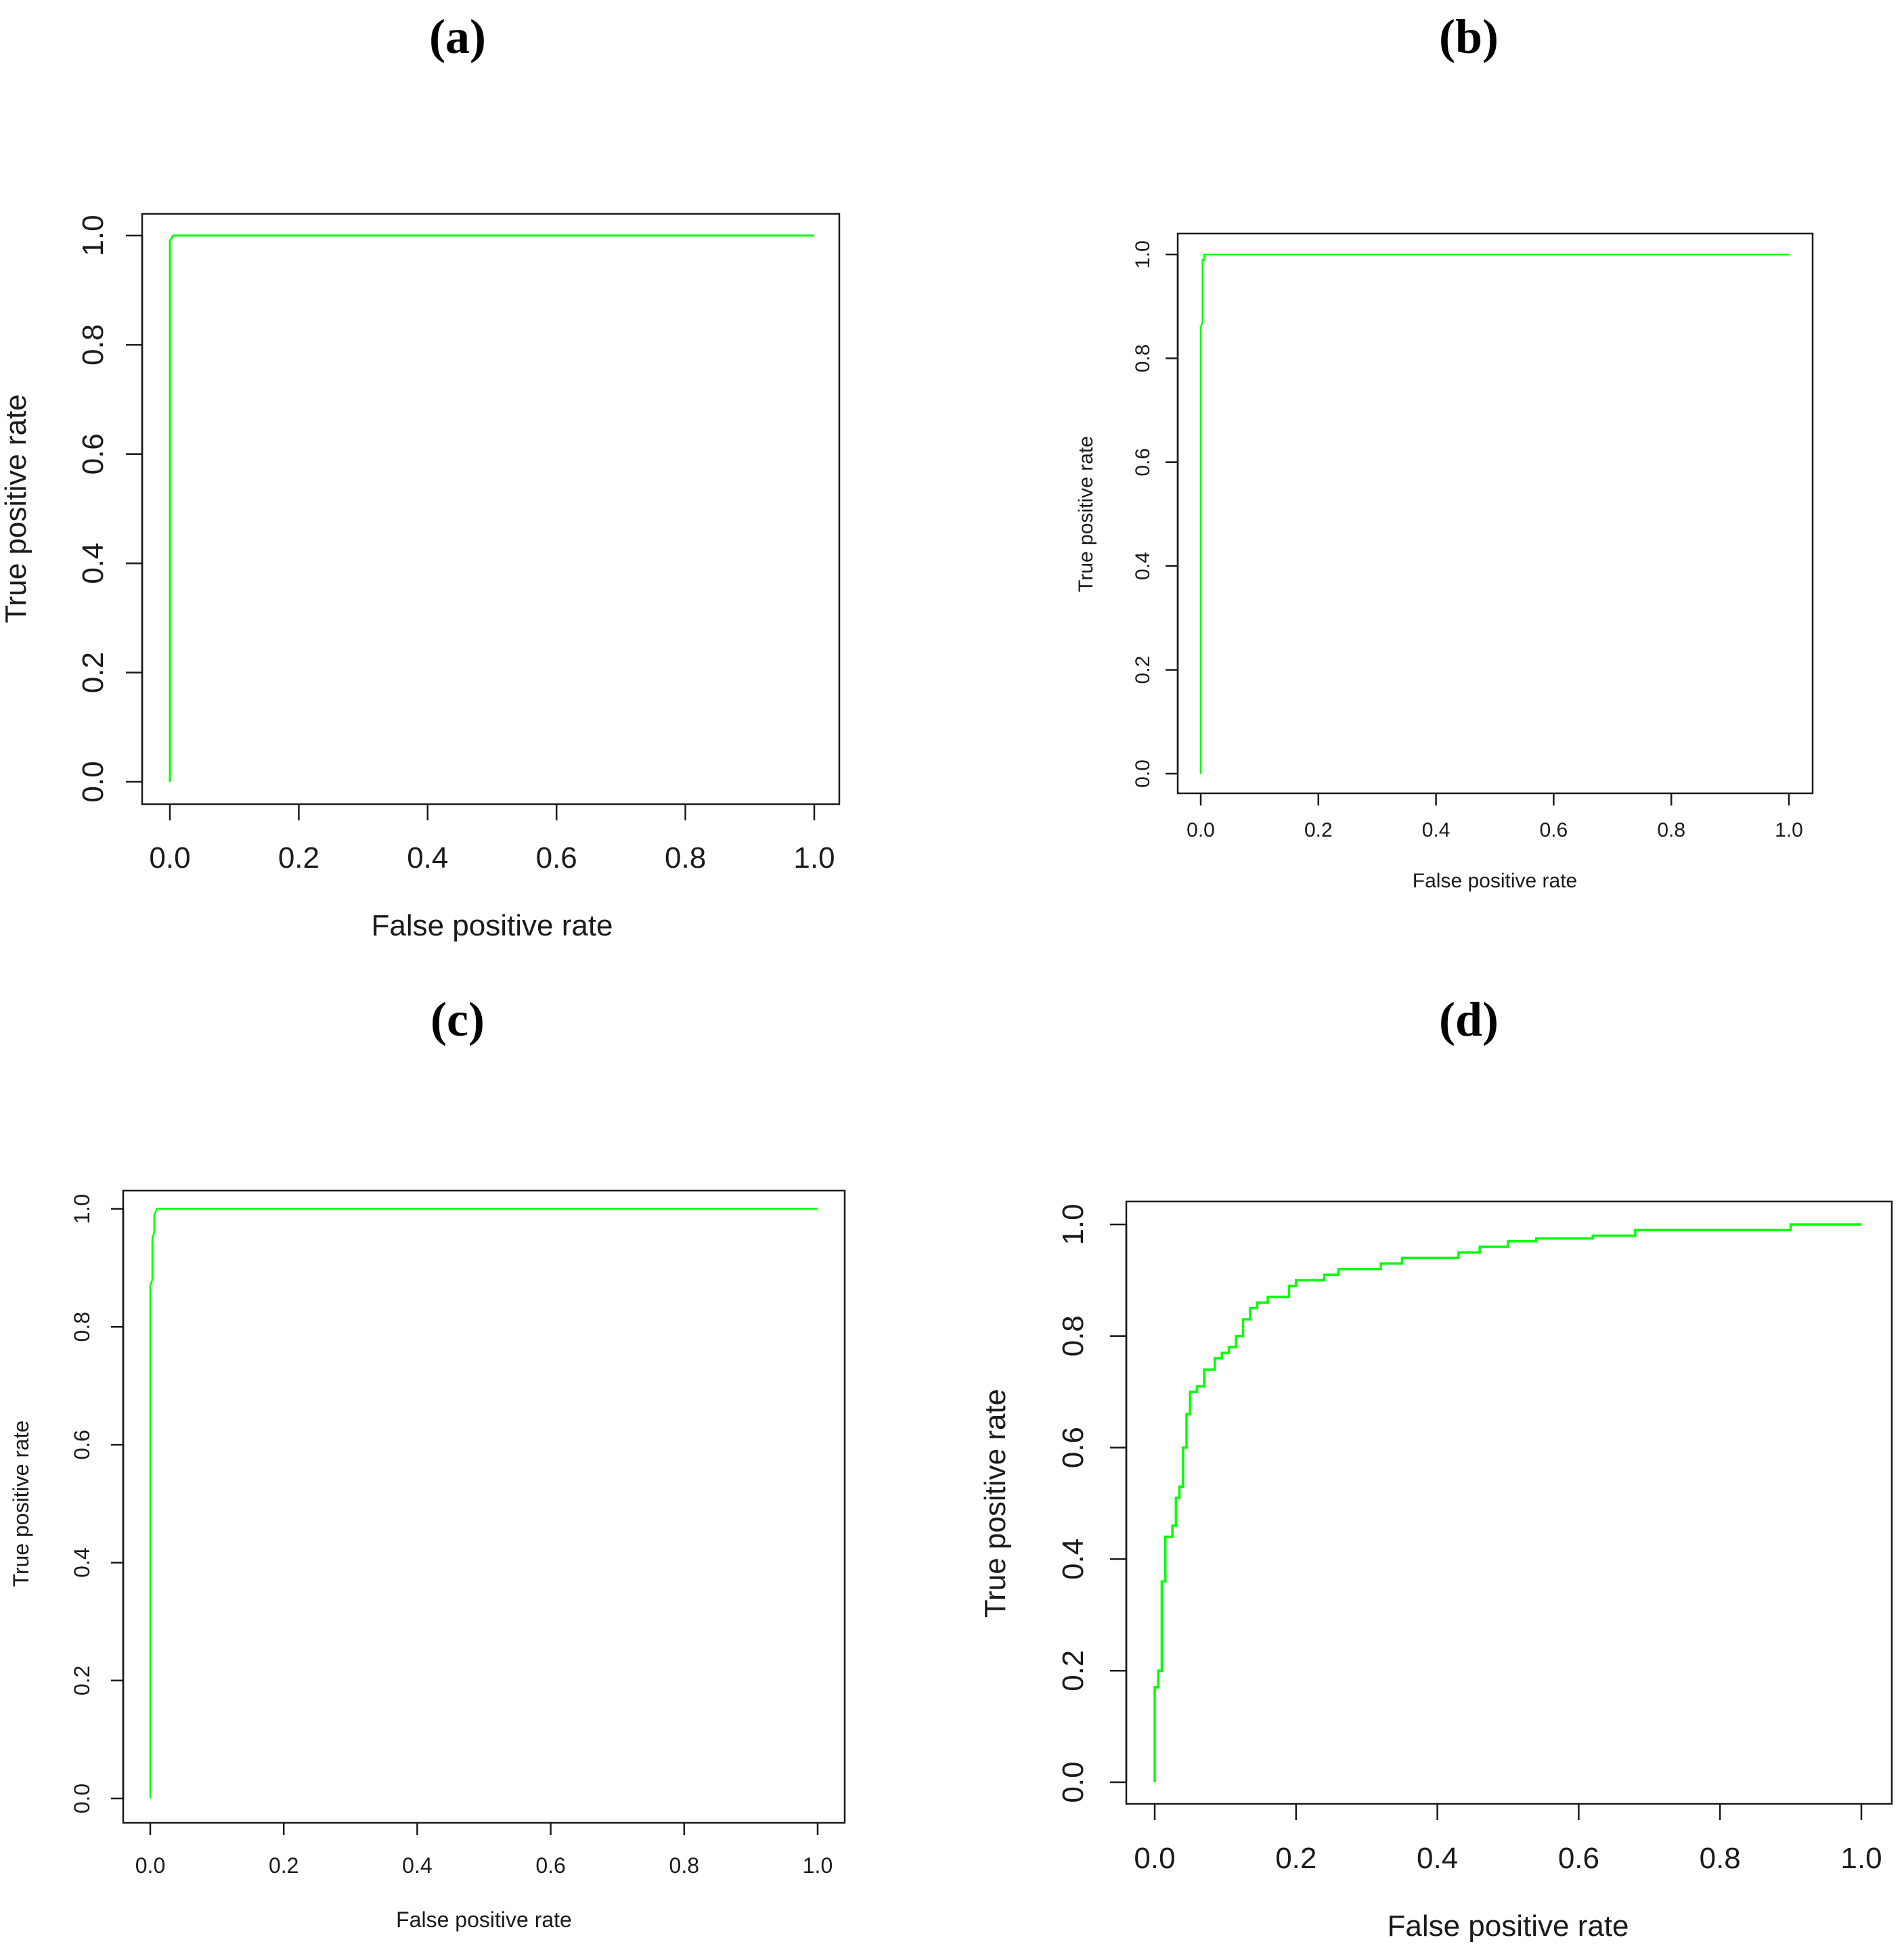 The width and height of the screenshot is (1904, 1944). What do you see at coordinates (457, 1019) in the screenshot?
I see `panel-label-c: (c)` at bounding box center [457, 1019].